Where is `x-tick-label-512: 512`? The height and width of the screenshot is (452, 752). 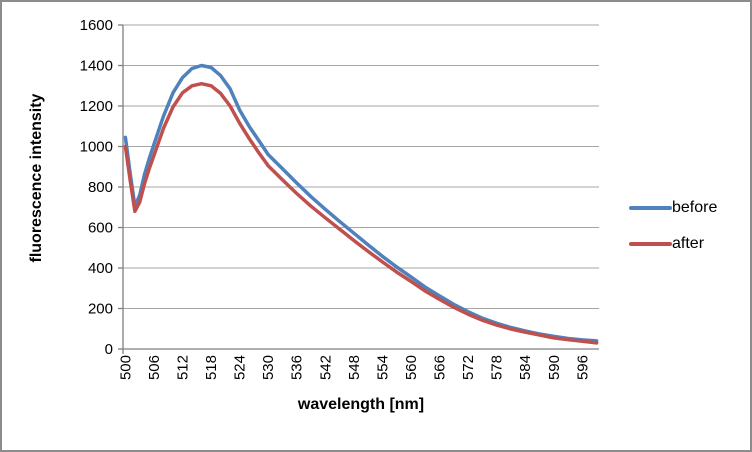 x-tick-label-512: 512 is located at coordinates (183, 367).